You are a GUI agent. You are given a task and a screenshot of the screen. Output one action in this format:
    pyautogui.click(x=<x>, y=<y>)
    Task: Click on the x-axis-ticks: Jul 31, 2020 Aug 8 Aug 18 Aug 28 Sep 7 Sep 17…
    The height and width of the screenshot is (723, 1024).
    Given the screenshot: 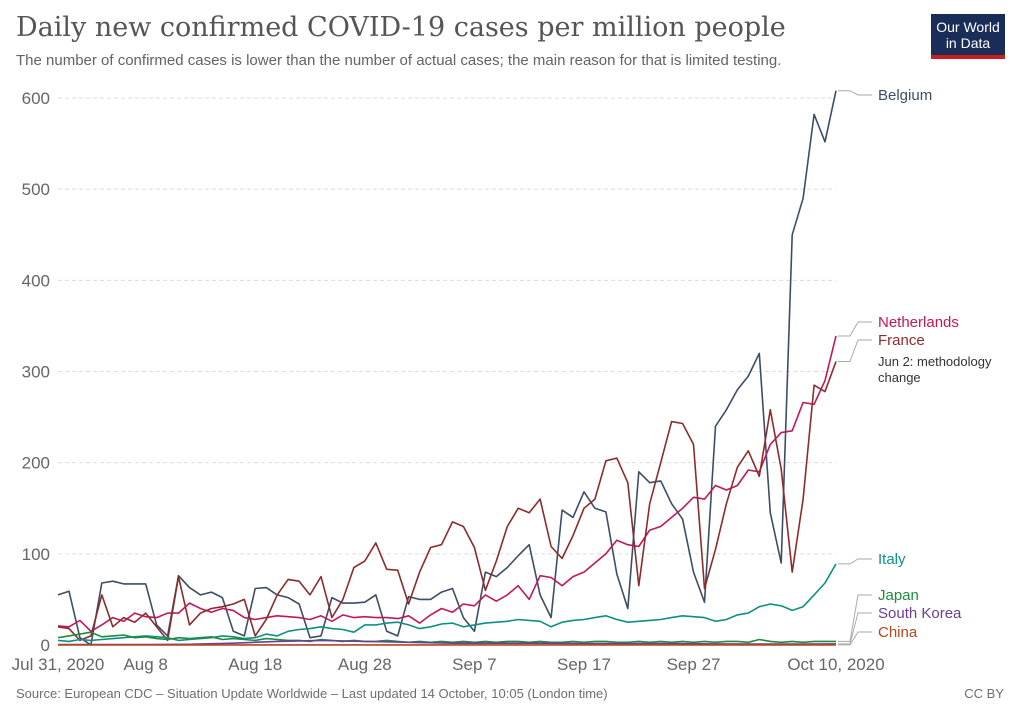 What is the action you would take?
    pyautogui.click(x=448, y=664)
    